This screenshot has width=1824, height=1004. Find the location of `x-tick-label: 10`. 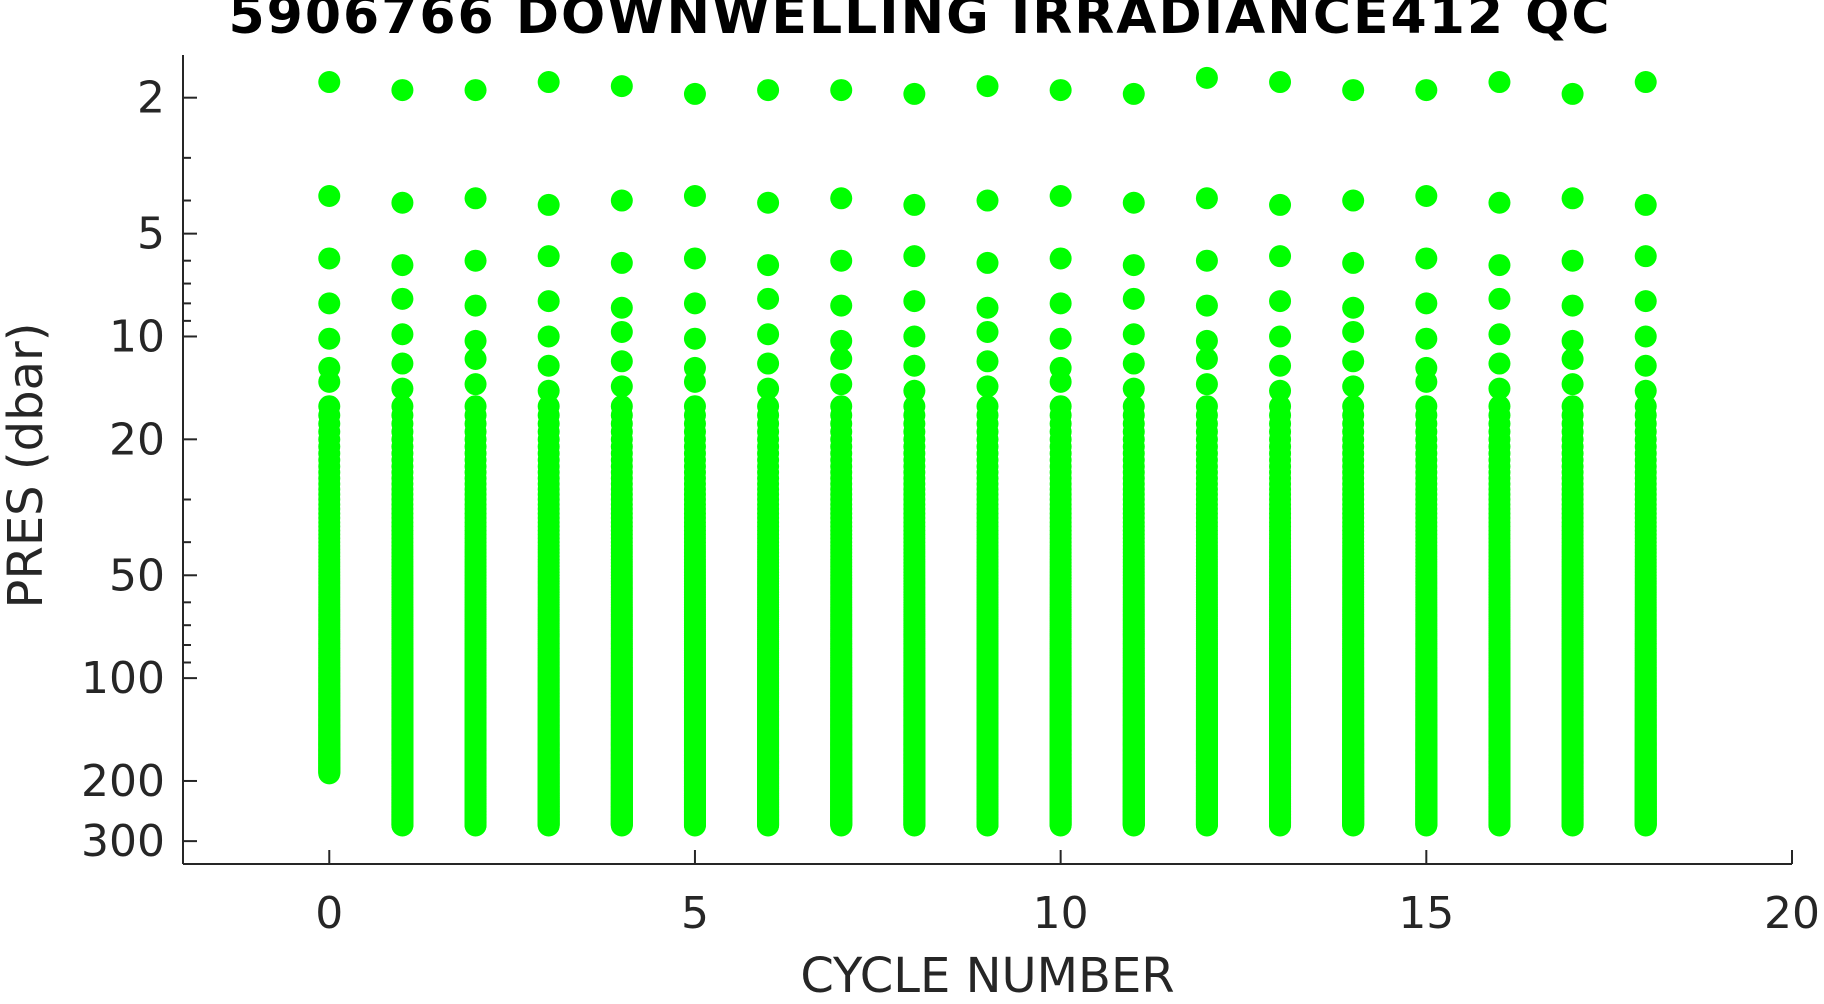

x-tick-label: 10 is located at coordinates (1061, 913).